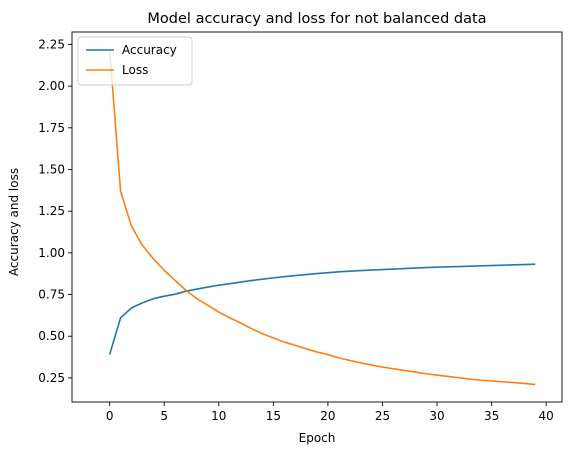  What do you see at coordinates (110, 416) in the screenshot?
I see `x-tick-label: 0` at bounding box center [110, 416].